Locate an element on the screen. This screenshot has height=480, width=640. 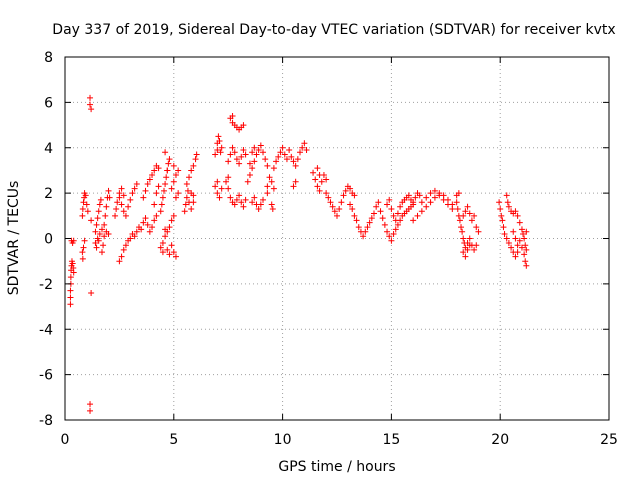
x-tick-label: 0 is located at coordinates (65, 440).